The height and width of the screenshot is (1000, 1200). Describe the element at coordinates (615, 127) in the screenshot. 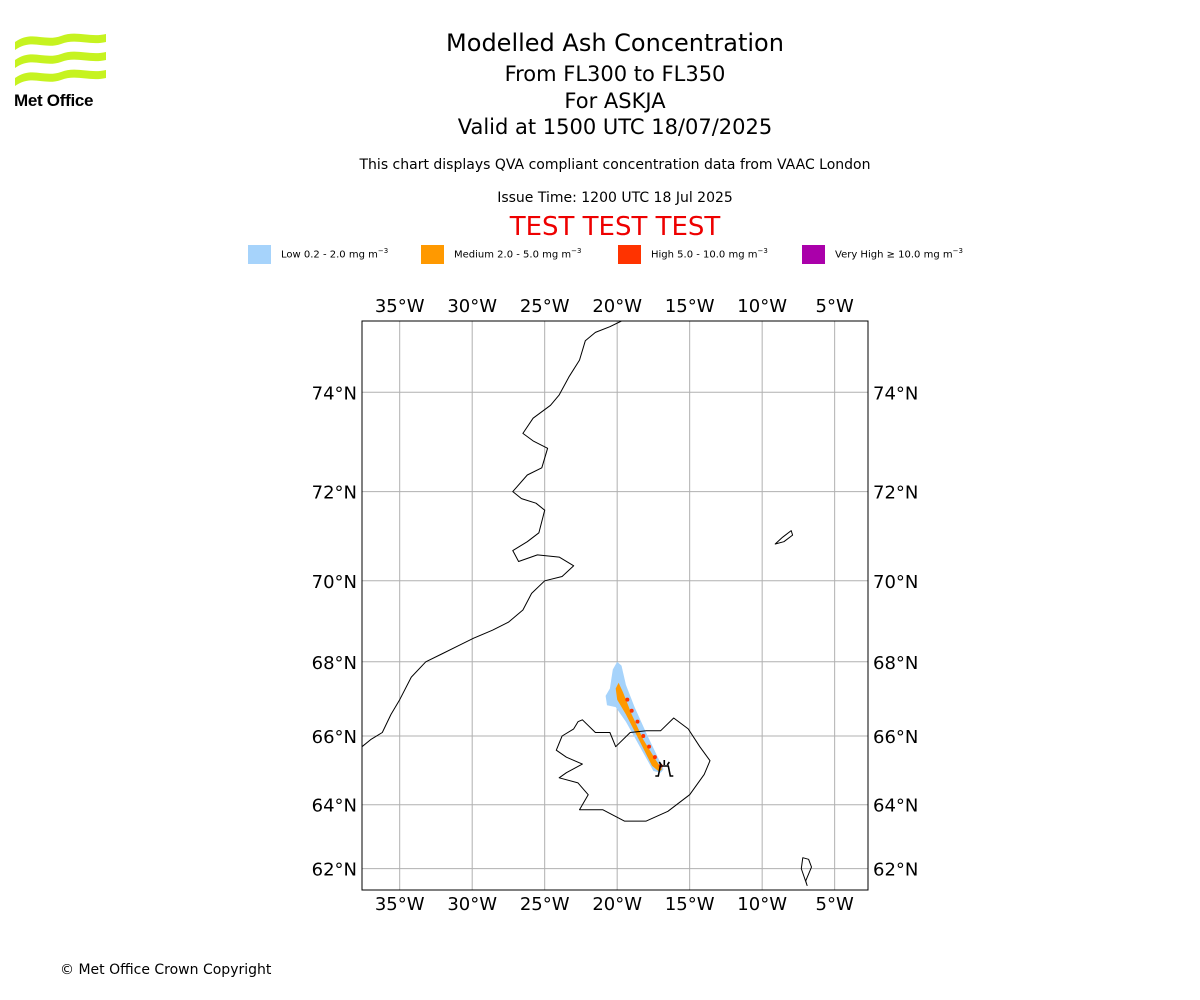

I see `valid-time: Valid at 1500 UTC 18/07/2025` at that location.